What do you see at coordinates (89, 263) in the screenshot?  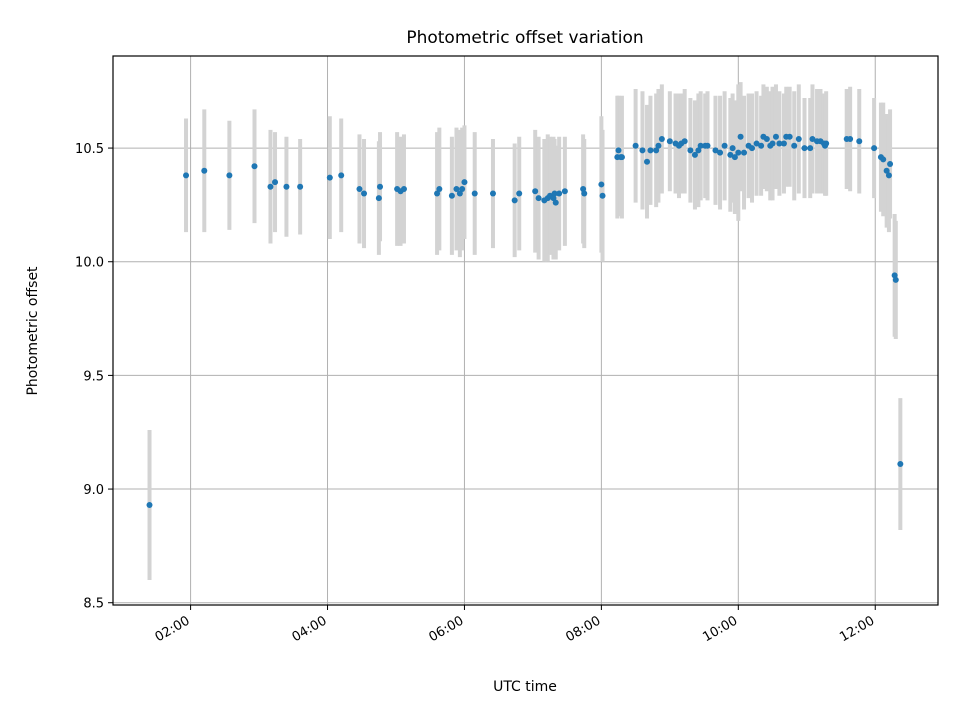 I see `y-tick-label: 10.0` at bounding box center [89, 263].